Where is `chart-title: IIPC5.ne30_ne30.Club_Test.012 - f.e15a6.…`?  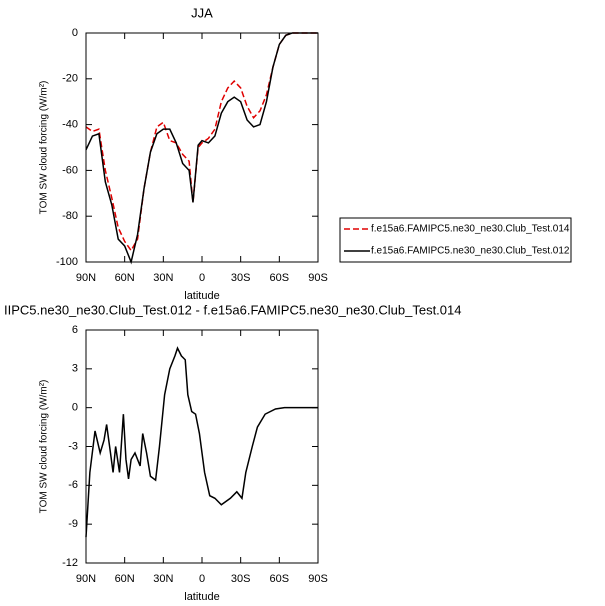
chart-title: IIPC5.ne30_ne30.Club_Test.012 - f.e15a6.… is located at coordinates (232, 309).